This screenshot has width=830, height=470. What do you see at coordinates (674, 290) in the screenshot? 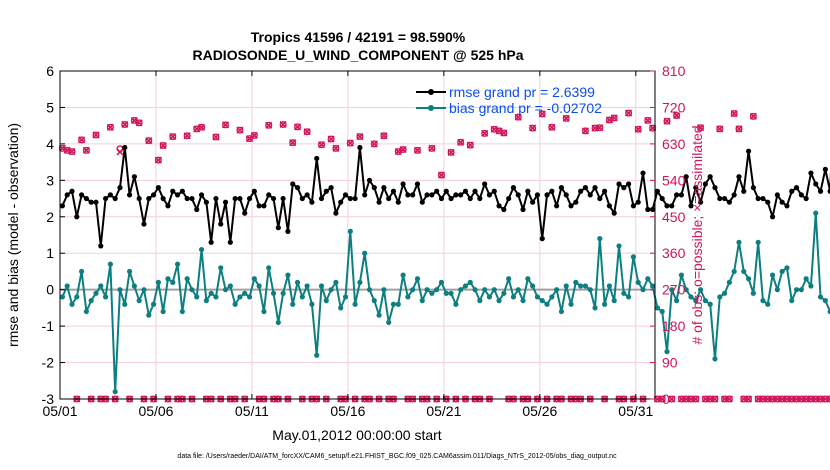
I see `y-right-tick-label: 270` at bounding box center [674, 290].